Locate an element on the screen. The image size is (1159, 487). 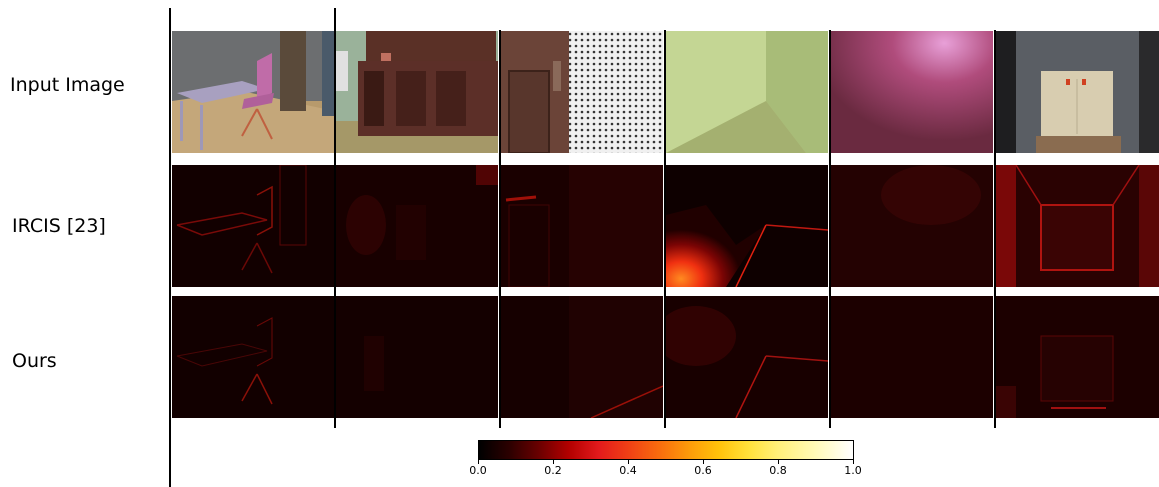
input-image-green-room is located at coordinates (747, 92).